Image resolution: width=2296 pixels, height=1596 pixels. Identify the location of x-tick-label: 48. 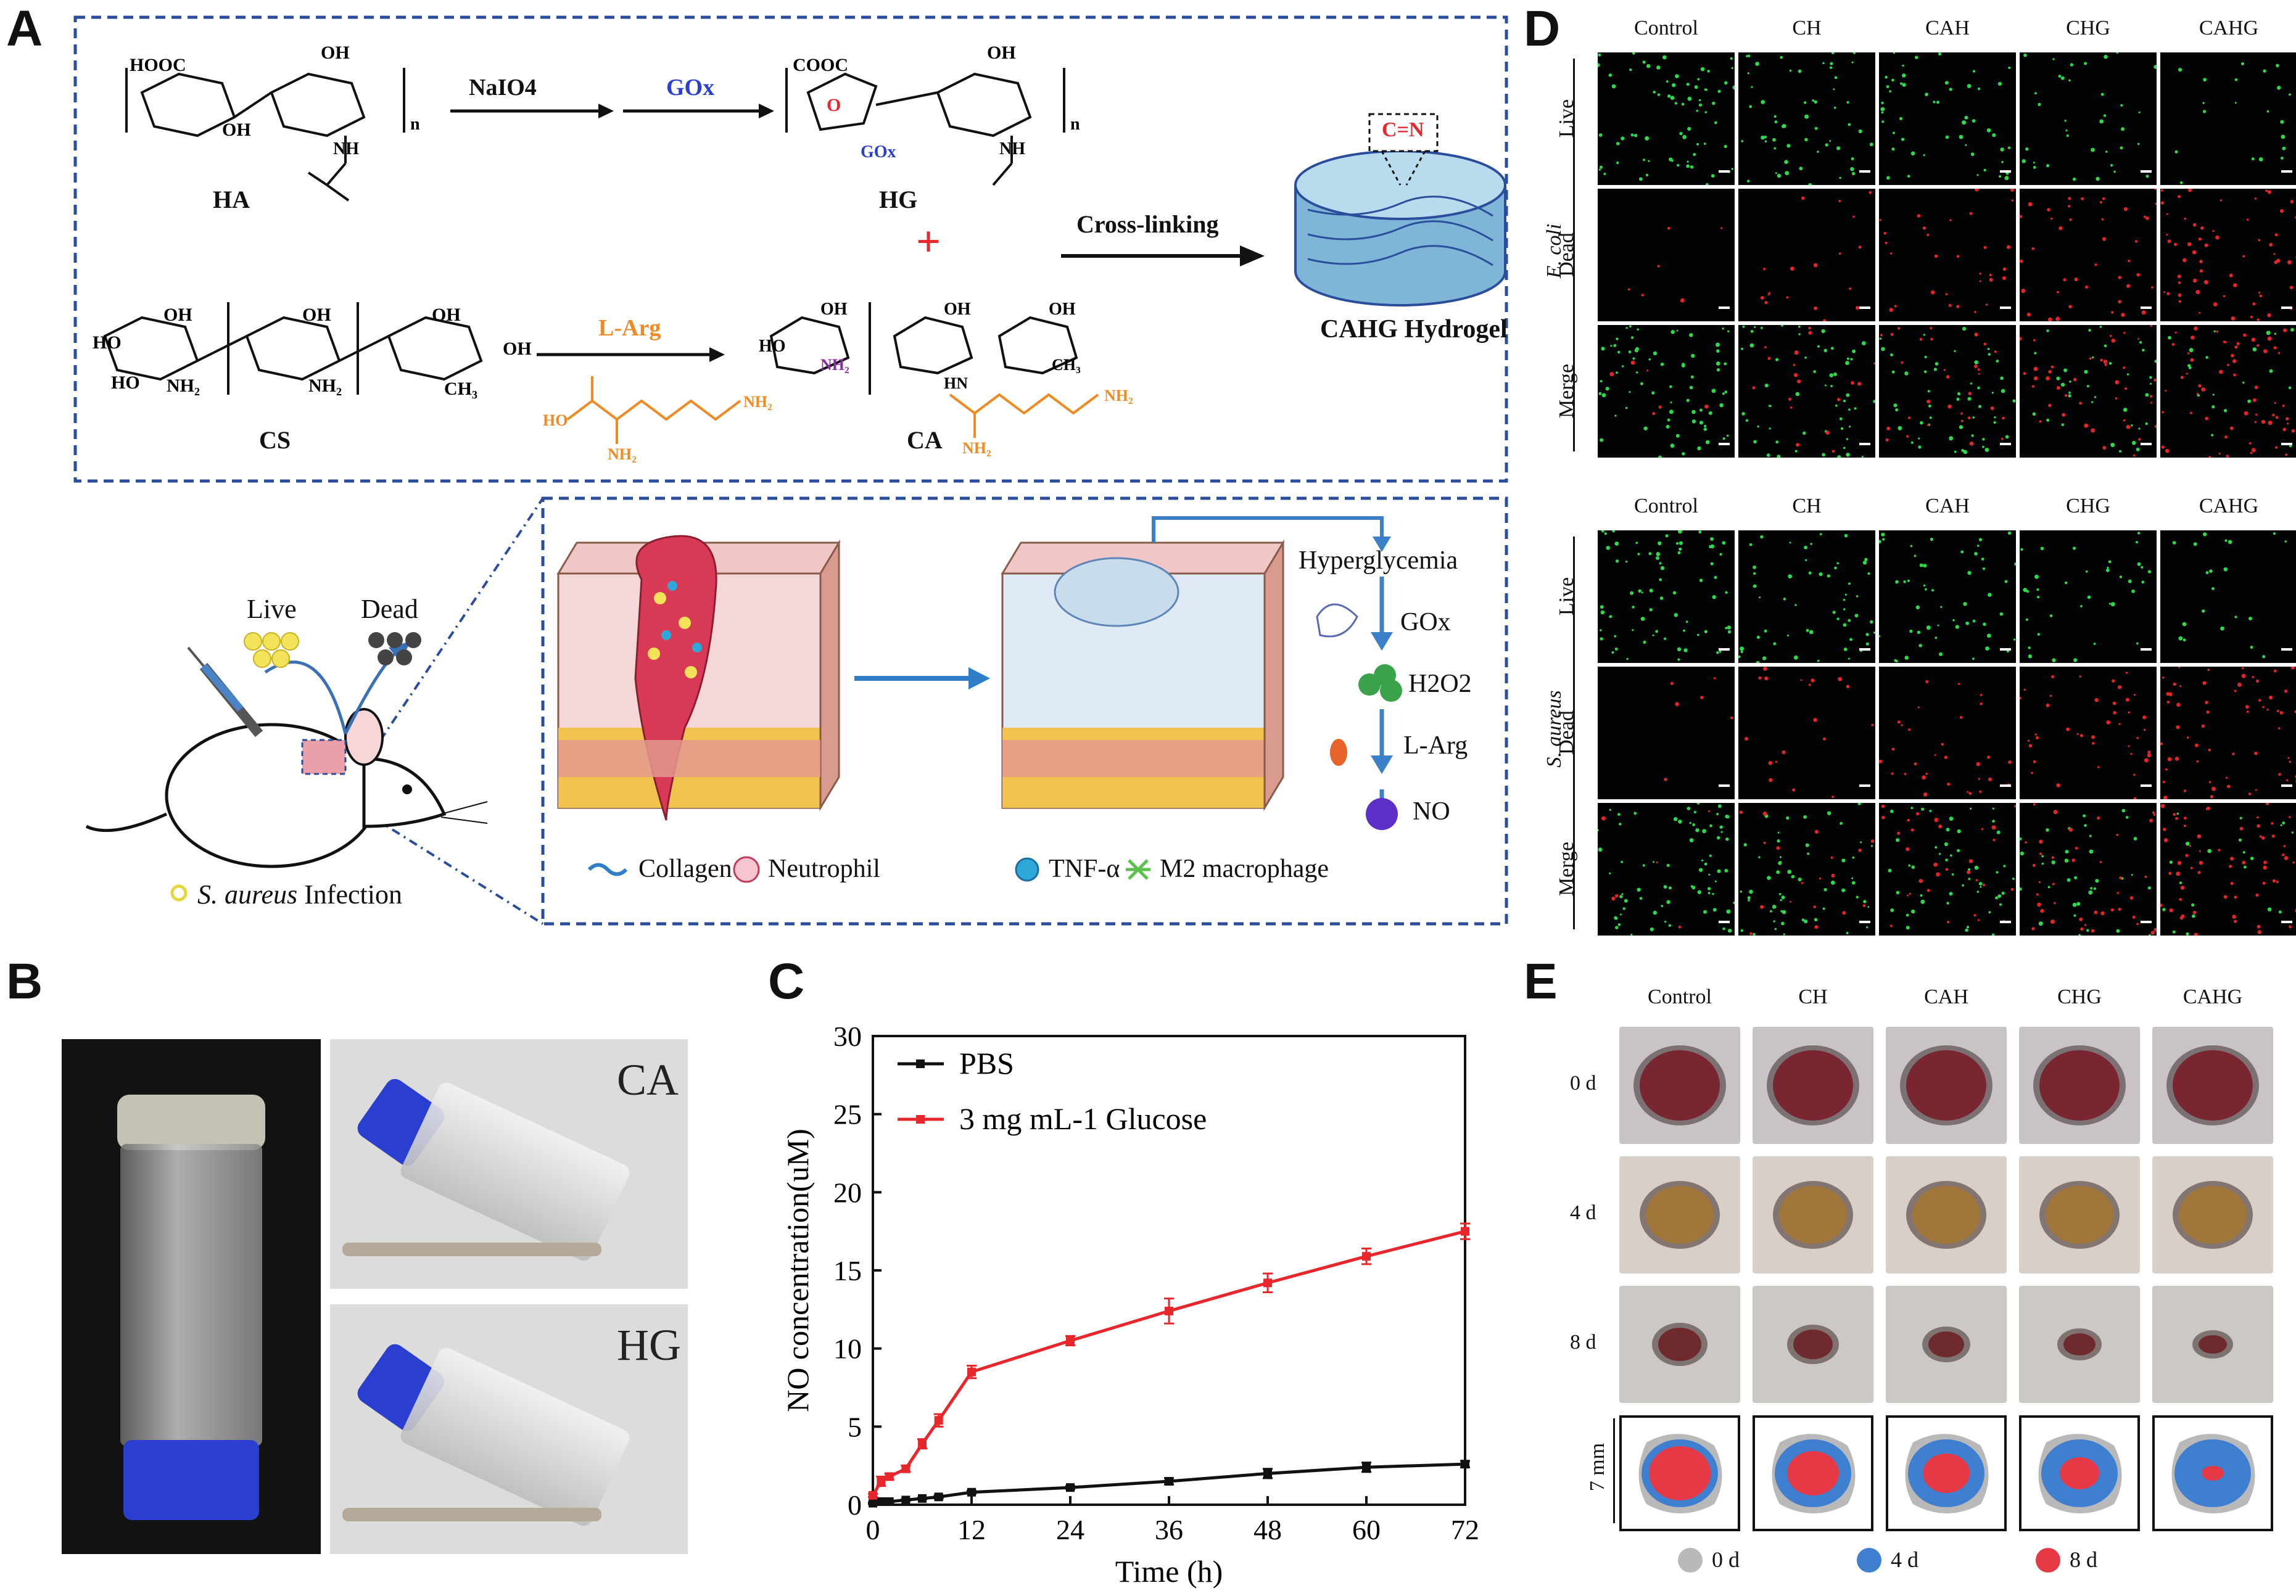
(1267, 1529).